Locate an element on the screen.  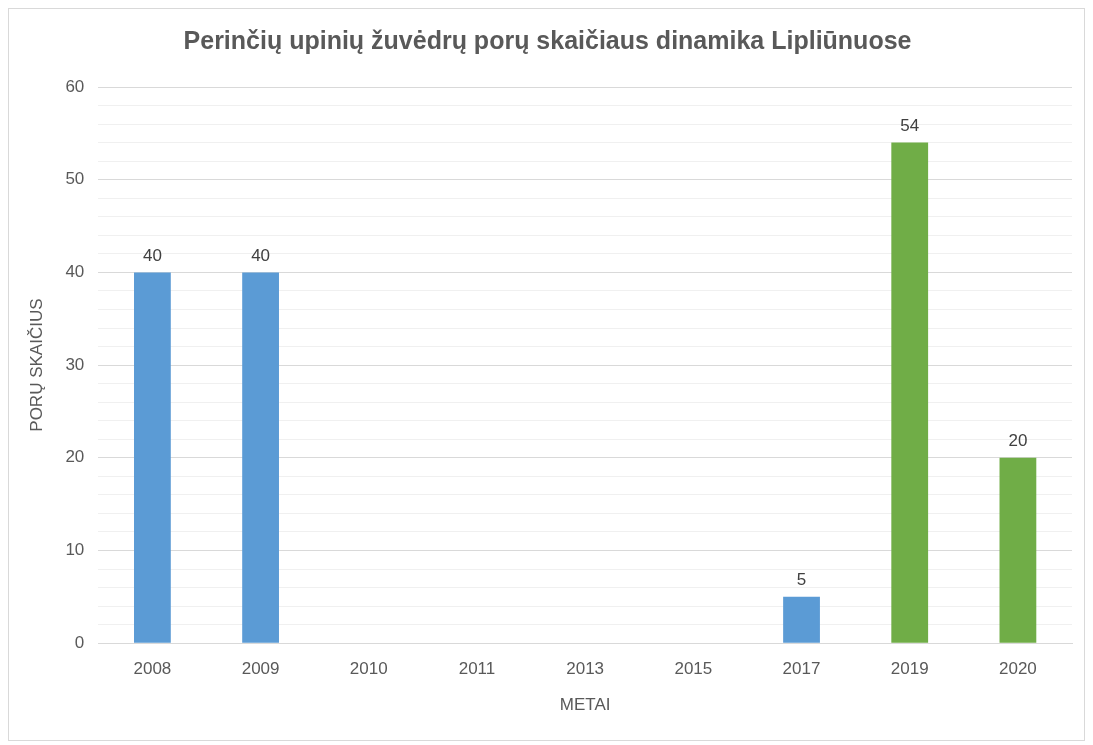
y-tick-label: 40 is located at coordinates (75, 272).